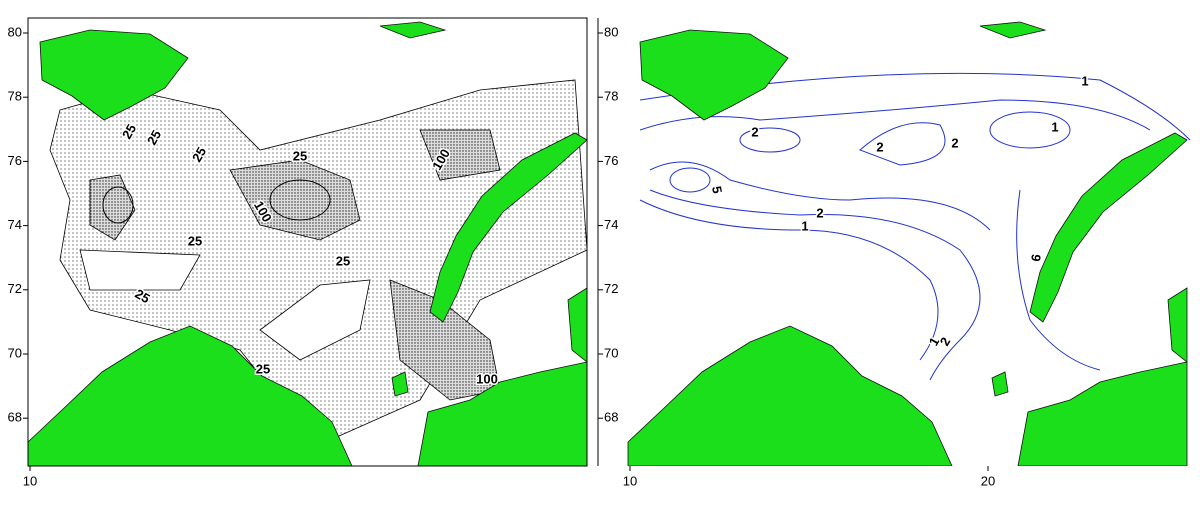 The image size is (1200, 505). What do you see at coordinates (988, 480) in the screenshot?
I see `x-tick-label: 20` at bounding box center [988, 480].